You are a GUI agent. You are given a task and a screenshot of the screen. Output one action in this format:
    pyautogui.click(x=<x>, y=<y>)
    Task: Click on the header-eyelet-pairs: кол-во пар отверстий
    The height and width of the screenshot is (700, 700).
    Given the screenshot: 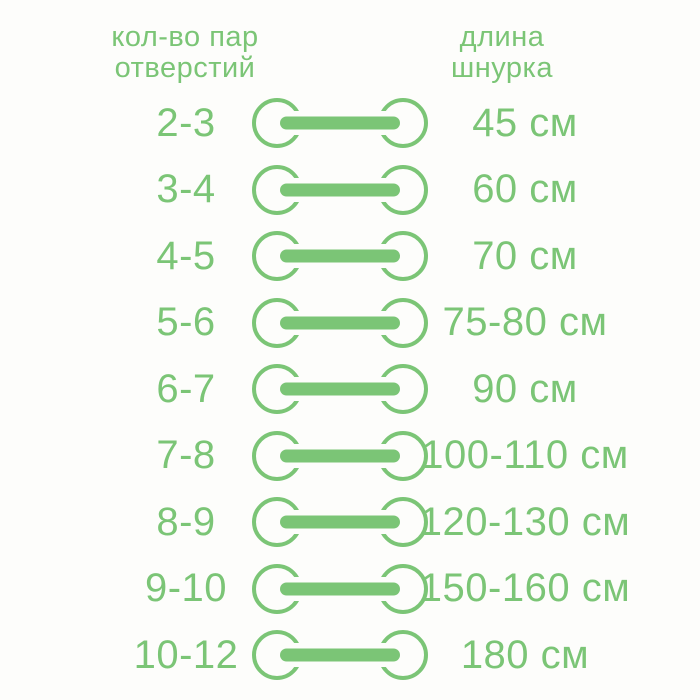 What is the action you would take?
    pyautogui.click(x=185, y=53)
    